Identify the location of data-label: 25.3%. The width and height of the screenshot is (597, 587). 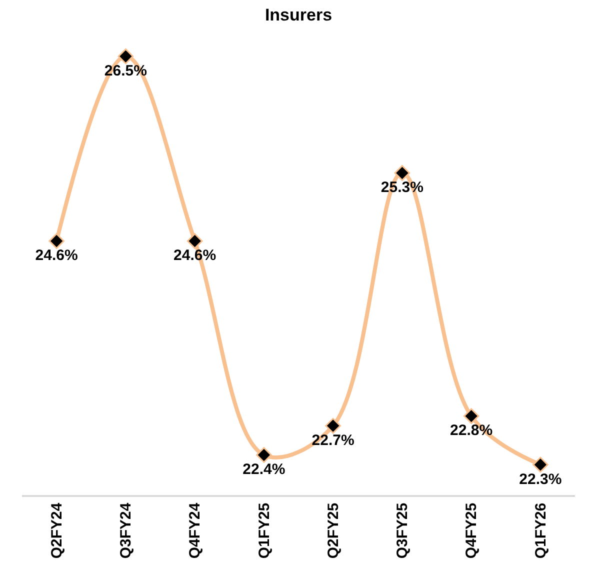
(402, 187).